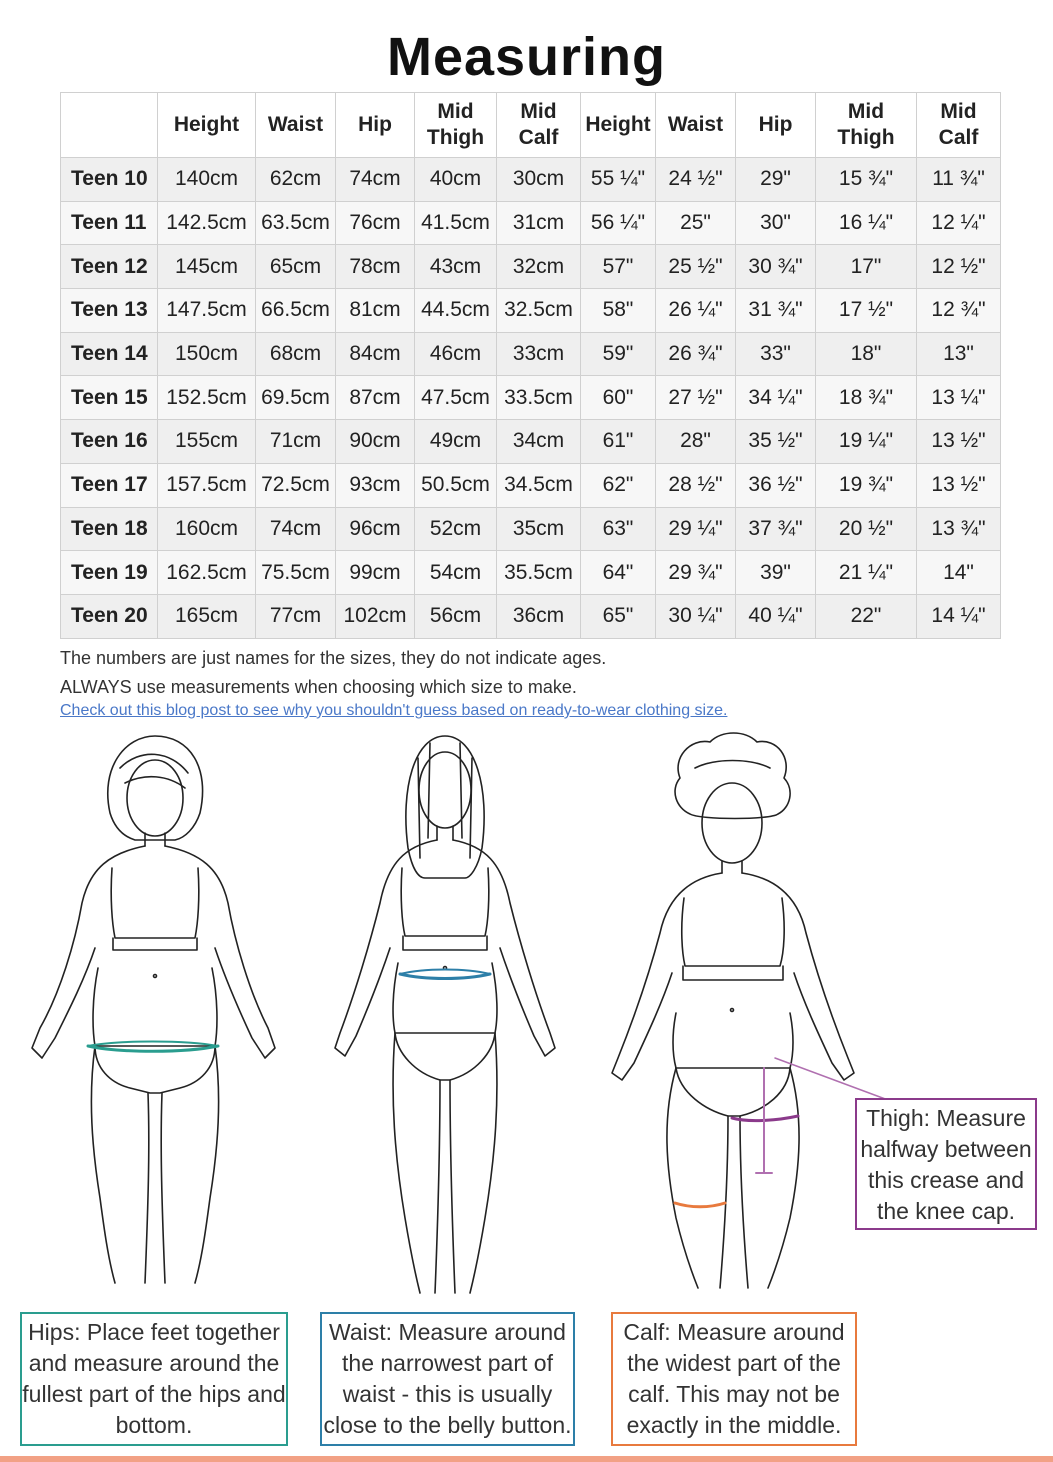 This screenshot has width=1053, height=1462. Describe the element at coordinates (695, 310) in the screenshot. I see `table-cell: 26 ¼"` at that location.